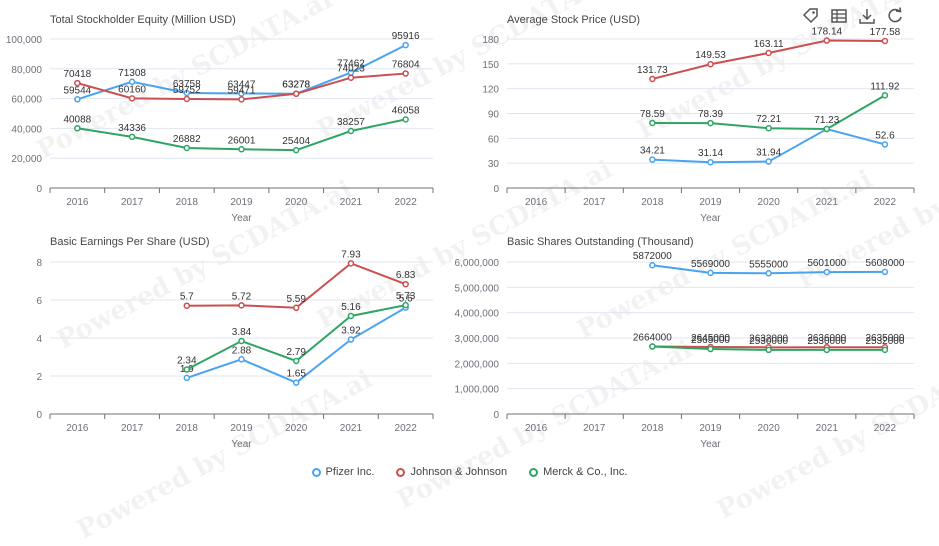 Image resolution: width=939 pixels, height=546 pixels. Describe the element at coordinates (477, 390) in the screenshot. I see `y-tick-label: 1,000,000` at that location.